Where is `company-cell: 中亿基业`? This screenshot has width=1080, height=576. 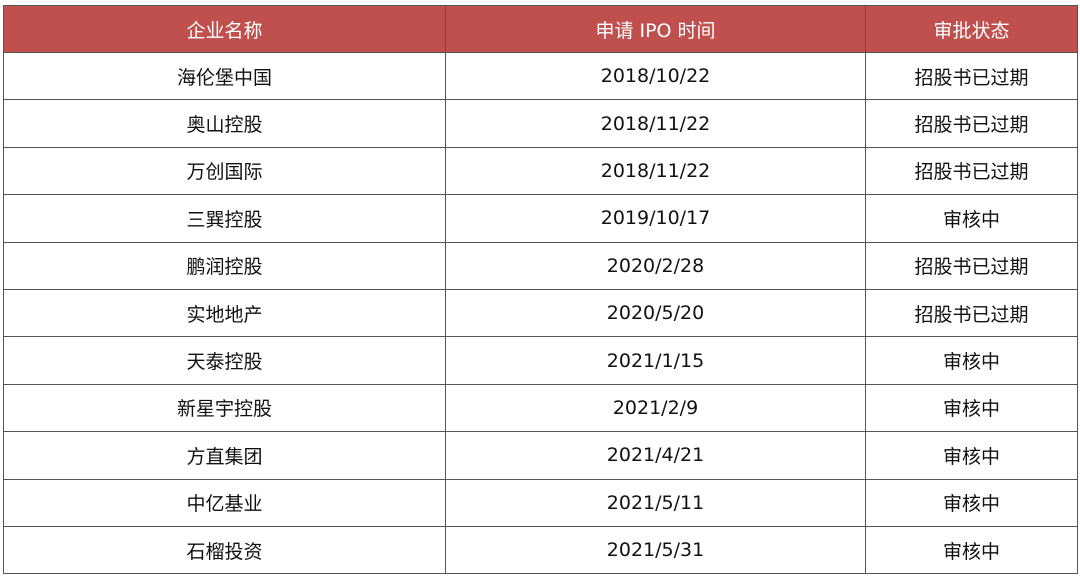
company-cell: 中亿基业 is located at coordinates (224, 502).